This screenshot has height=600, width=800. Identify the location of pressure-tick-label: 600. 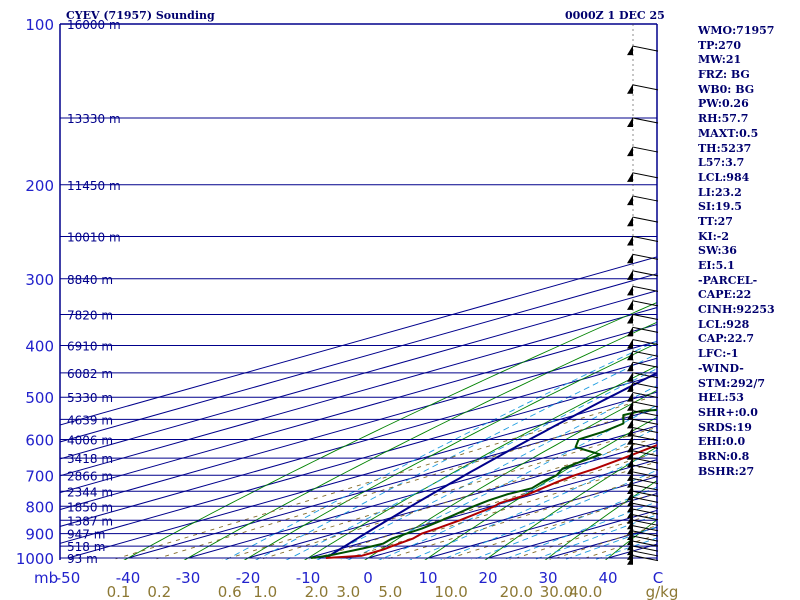
(39, 441).